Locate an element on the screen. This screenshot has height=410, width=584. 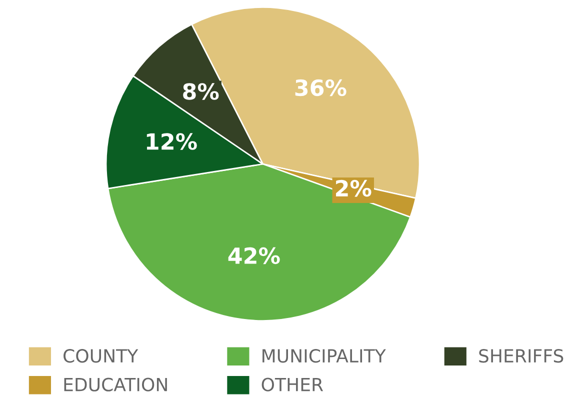
legend-label: MUNICIPALITY is located at coordinates (324, 356).